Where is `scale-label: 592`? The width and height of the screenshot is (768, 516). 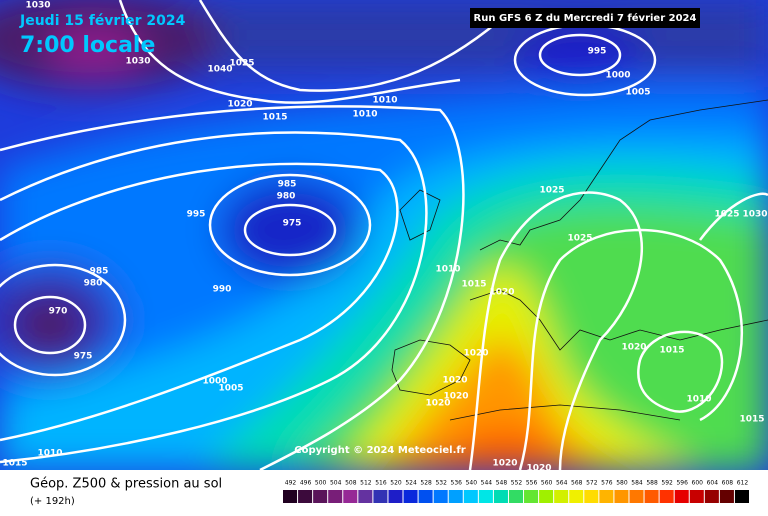 scale-label: 592 is located at coordinates (667, 483).